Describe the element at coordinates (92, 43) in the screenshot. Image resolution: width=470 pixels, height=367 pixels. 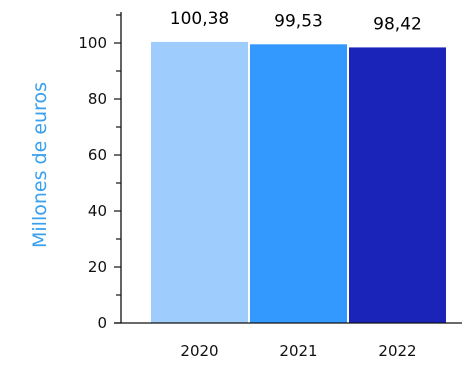
I see `y-tick-label: 100` at that location.